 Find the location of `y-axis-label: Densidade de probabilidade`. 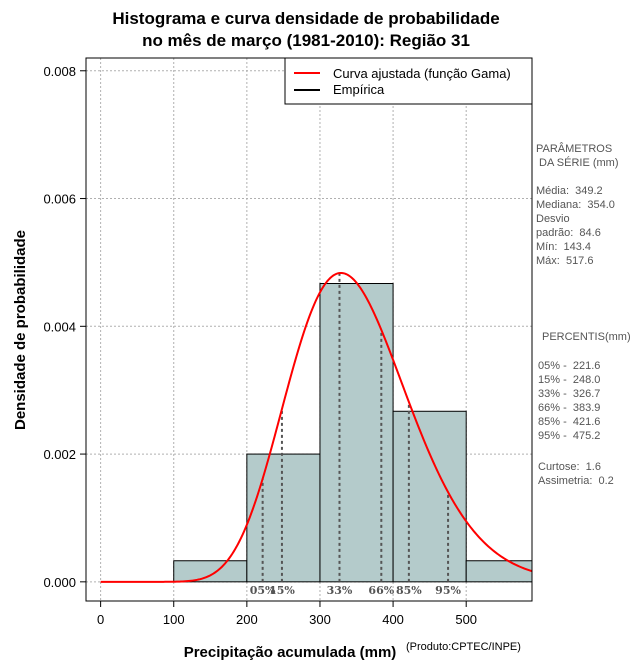

y-axis-label: Densidade de probabilidade is located at coordinates (20, 330).